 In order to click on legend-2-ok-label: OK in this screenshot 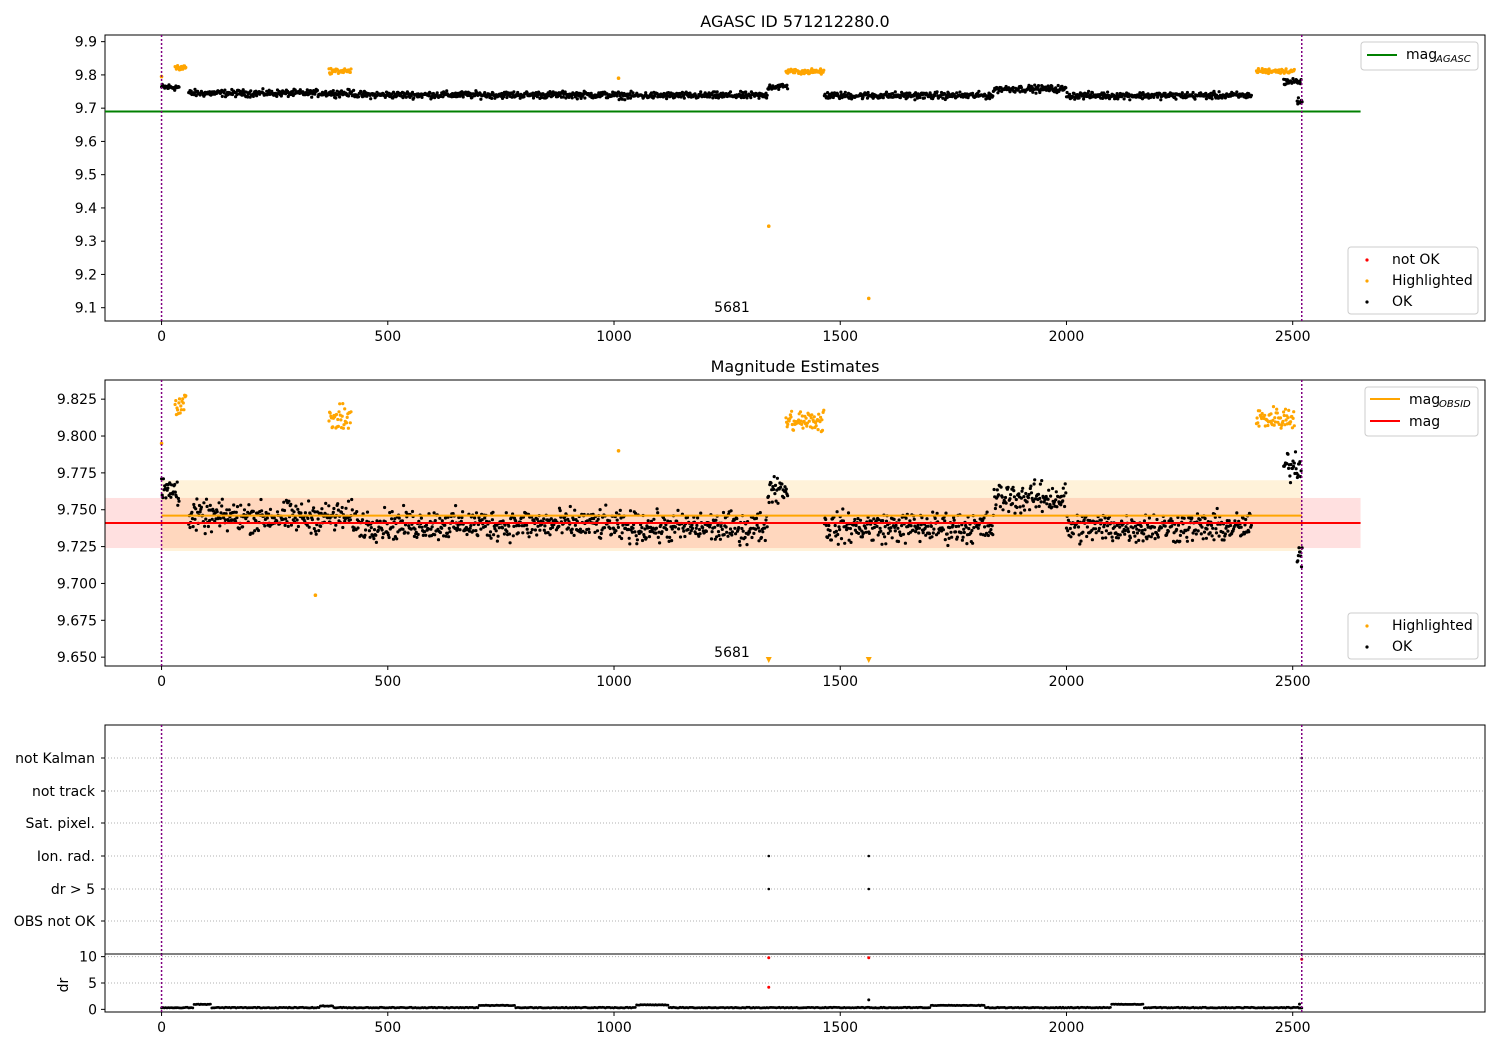, I will do `click(1402, 647)`.